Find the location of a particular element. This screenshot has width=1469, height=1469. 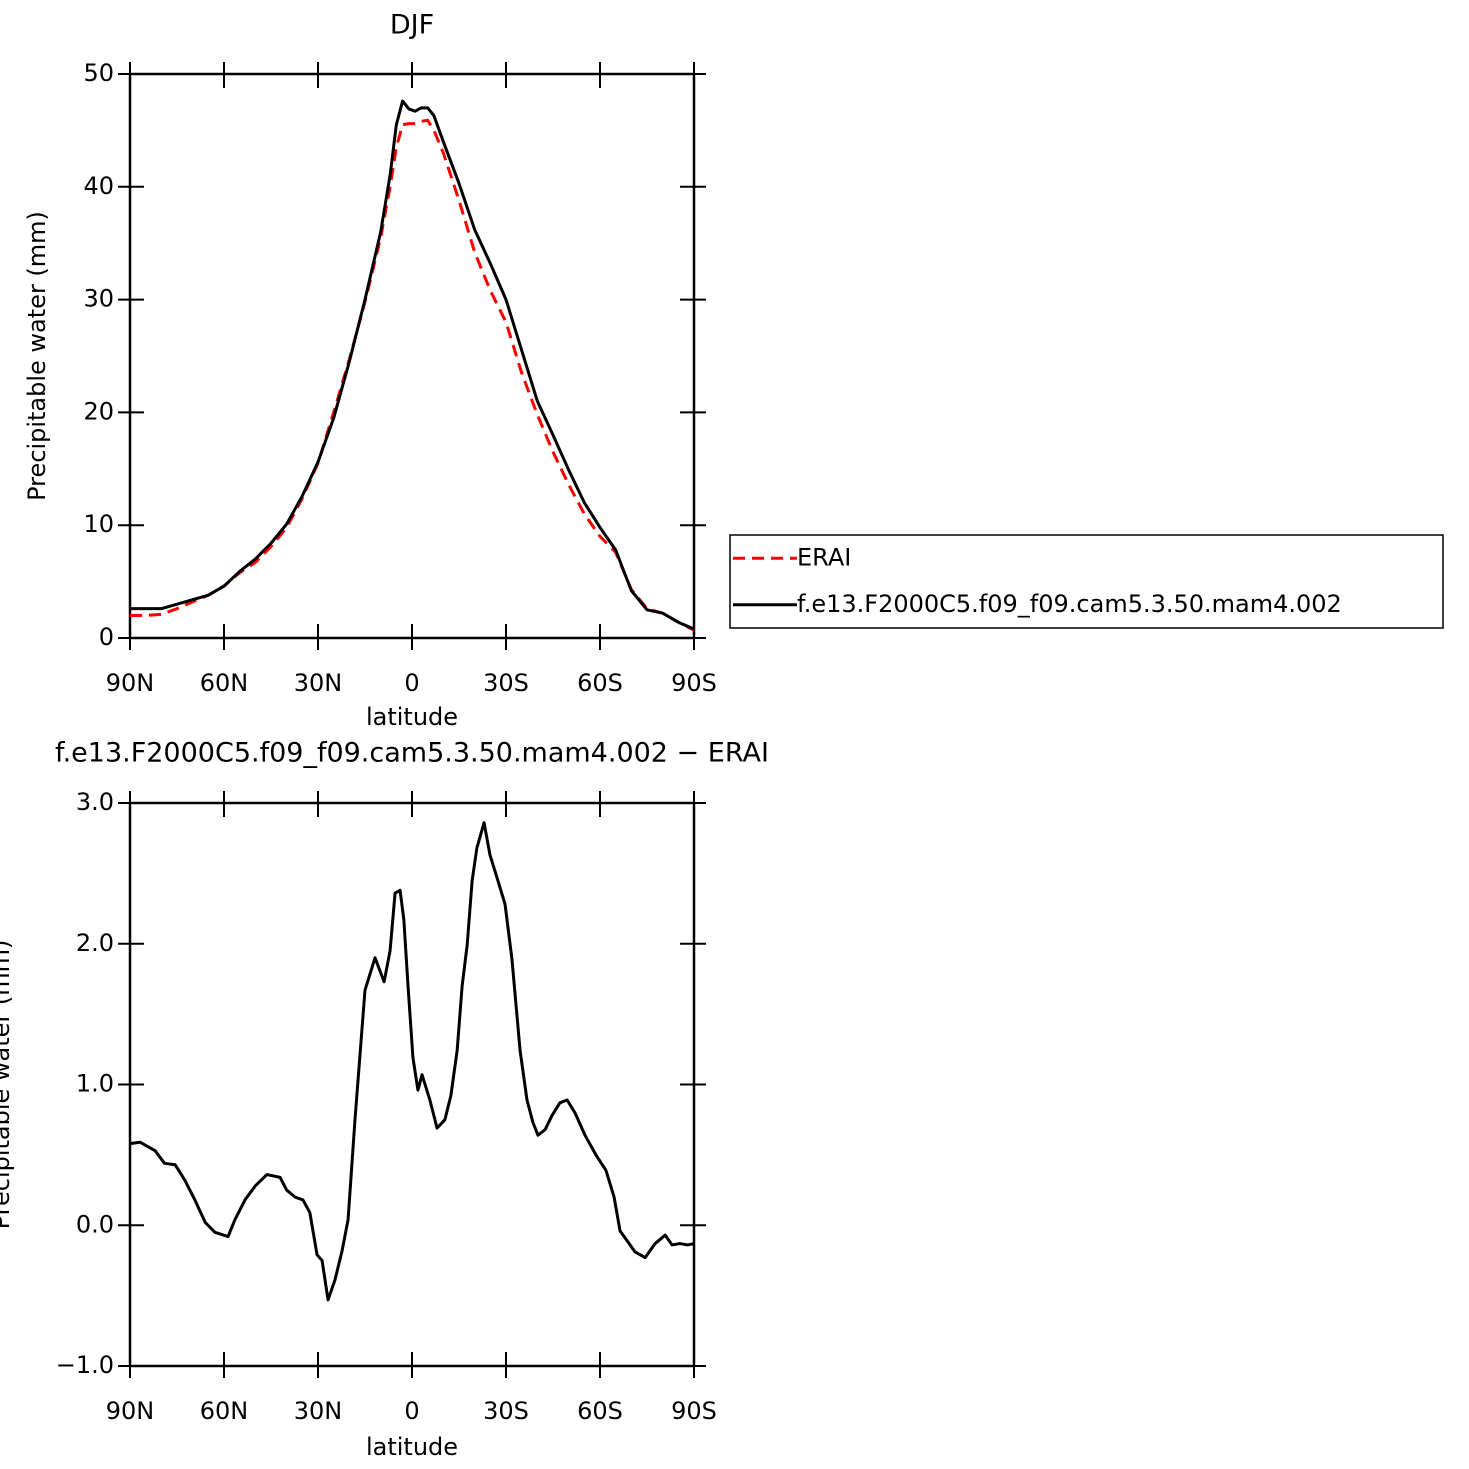

legend-label: f.e13.F2000C5.f09_f09.cam5.3.50.mam4.002 is located at coordinates (1069, 604).